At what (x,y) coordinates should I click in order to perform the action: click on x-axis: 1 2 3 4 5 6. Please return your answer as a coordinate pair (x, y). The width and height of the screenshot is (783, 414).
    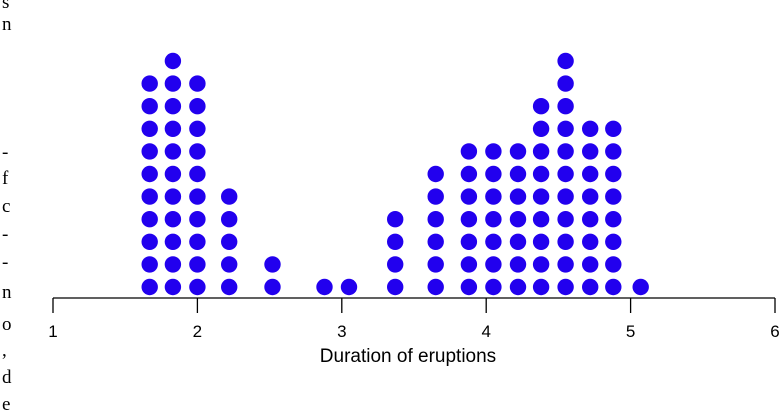
    Looking at the image, I should click on (413, 319).